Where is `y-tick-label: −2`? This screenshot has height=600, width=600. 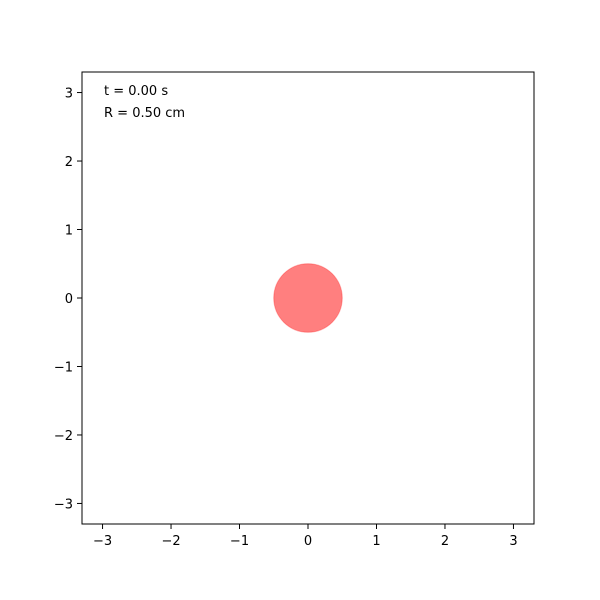
y-tick-label: −2 is located at coordinates (63, 436).